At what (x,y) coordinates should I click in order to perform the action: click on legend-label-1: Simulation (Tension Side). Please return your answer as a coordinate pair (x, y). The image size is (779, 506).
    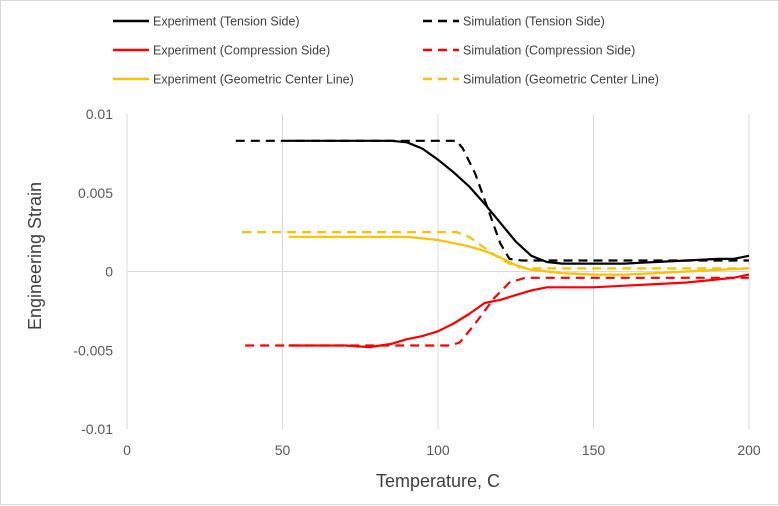
    Looking at the image, I should click on (534, 22).